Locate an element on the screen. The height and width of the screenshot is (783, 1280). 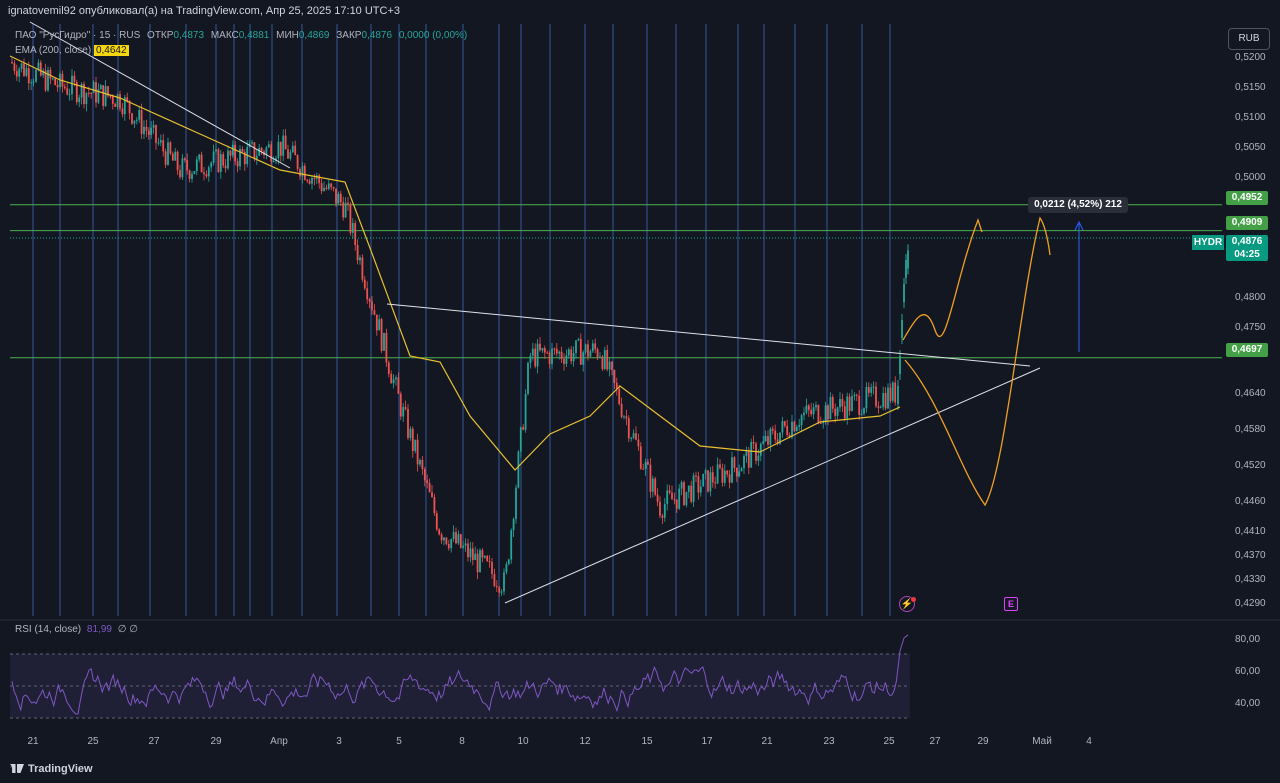
low-value: 0,4869 is located at coordinates (314, 35).